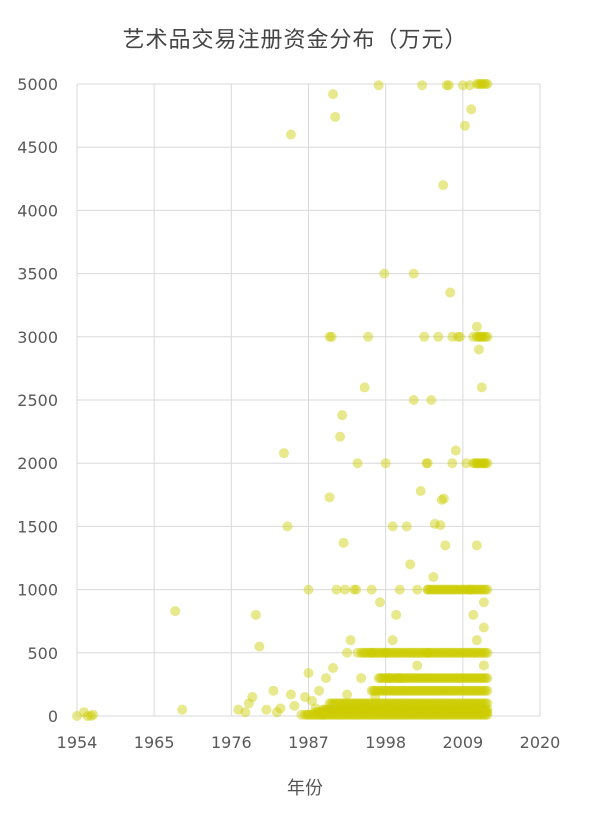 The height and width of the screenshot is (823, 590). Describe the element at coordinates (37, 210) in the screenshot. I see `y-tick-label: 4000` at that location.